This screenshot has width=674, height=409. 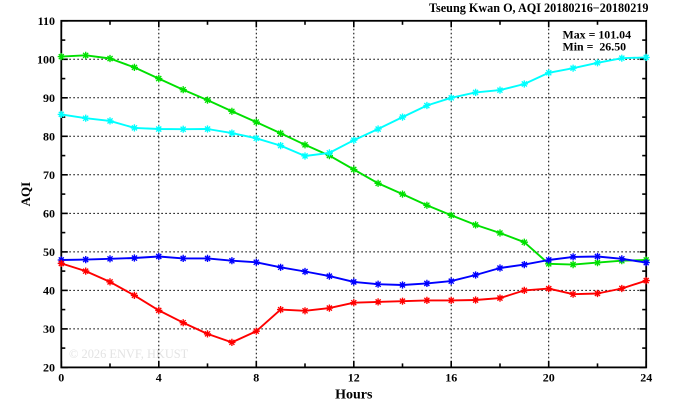 I want to click on svg-text: 110, so click(x=46, y=21).